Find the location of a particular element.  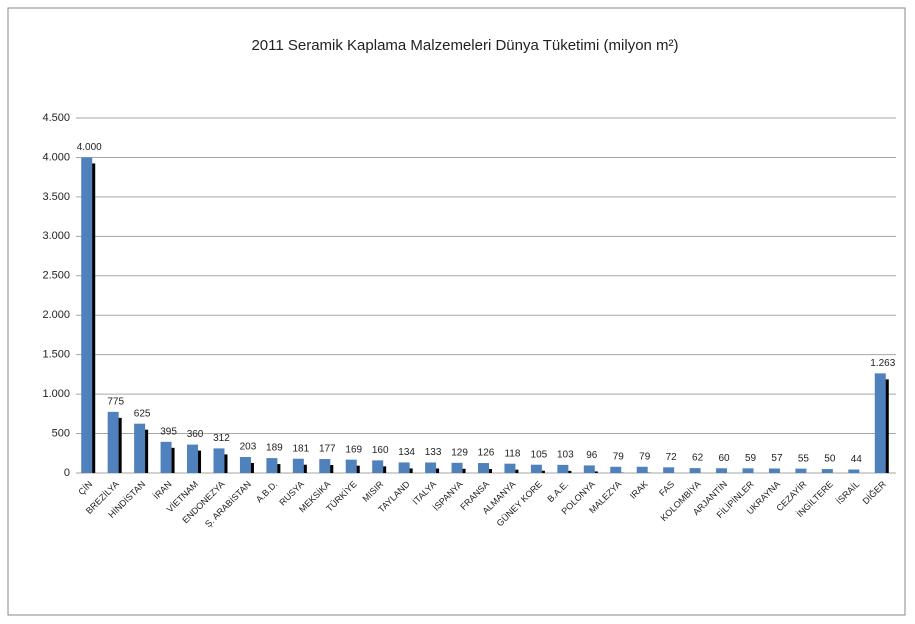

value-label: 129 is located at coordinates (459, 452).